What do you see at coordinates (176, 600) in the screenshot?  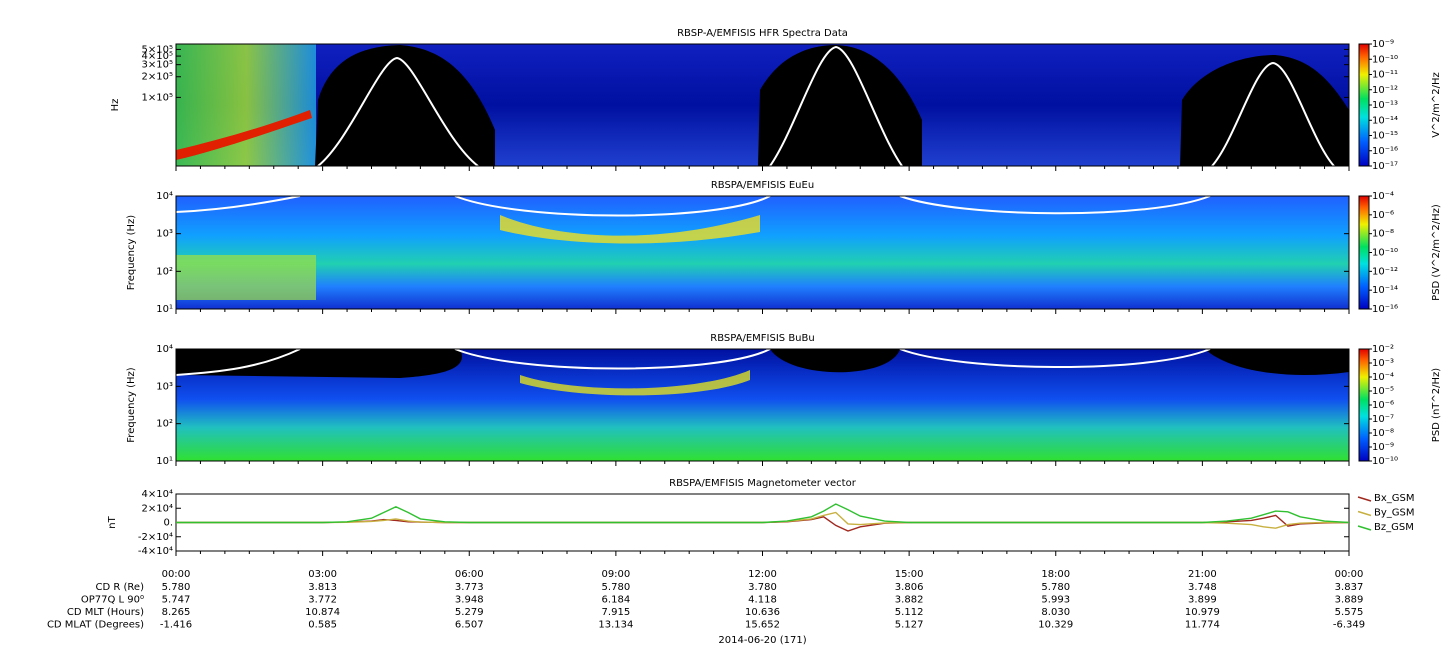 I see `ephemeris-value: 5.747` at bounding box center [176, 600].